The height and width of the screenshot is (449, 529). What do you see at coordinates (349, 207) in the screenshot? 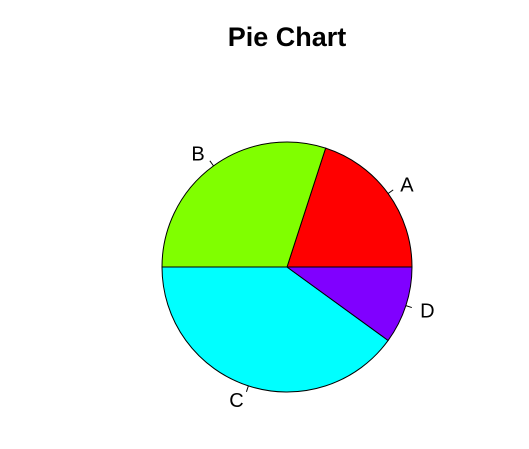
I see `pie-slice-a` at bounding box center [349, 207].